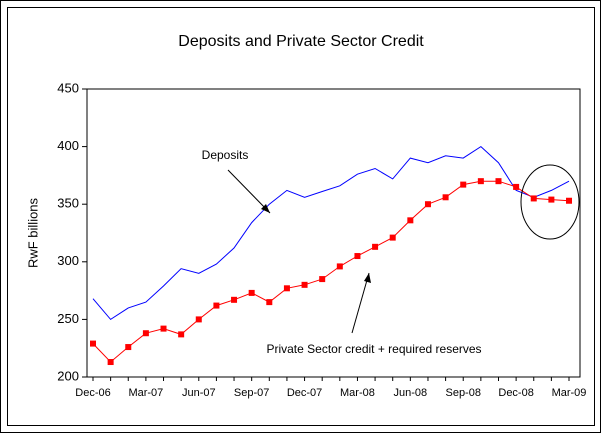  I want to click on y-tick-label: 450, so click(68, 87).